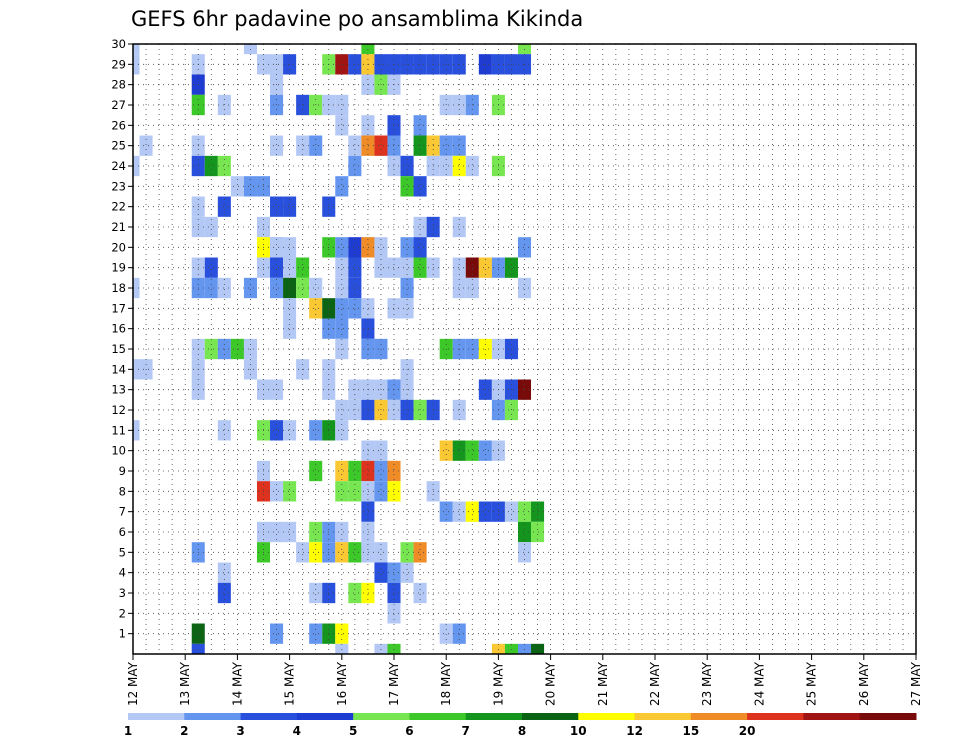 The height and width of the screenshot is (742, 960). I want to click on y-tick-label: 6, so click(122, 532).